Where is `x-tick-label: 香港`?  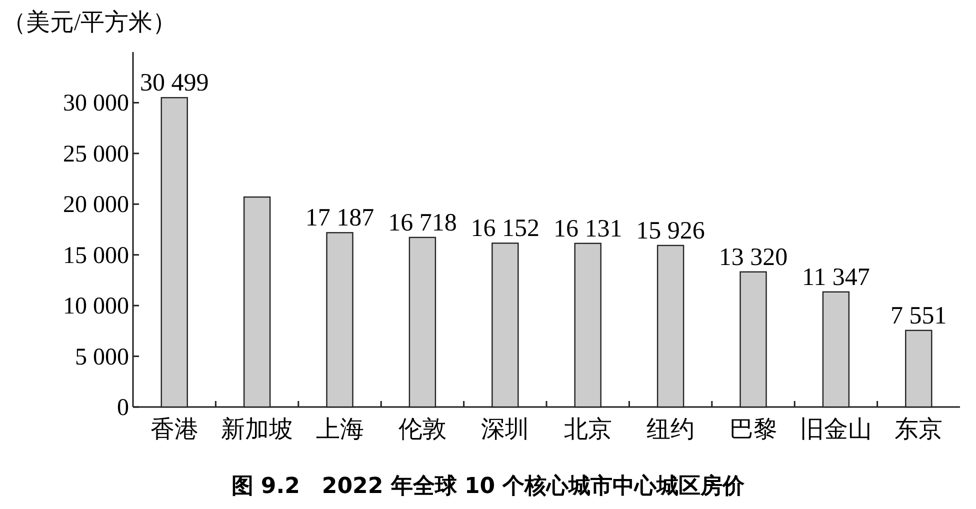
x-tick-label: 香港 is located at coordinates (174, 430).